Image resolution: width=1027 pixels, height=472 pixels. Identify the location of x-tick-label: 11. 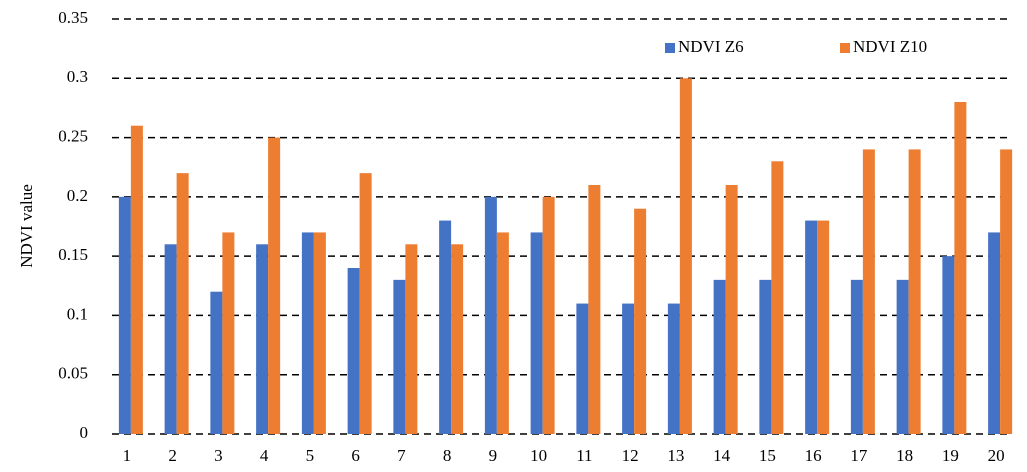
(584, 455).